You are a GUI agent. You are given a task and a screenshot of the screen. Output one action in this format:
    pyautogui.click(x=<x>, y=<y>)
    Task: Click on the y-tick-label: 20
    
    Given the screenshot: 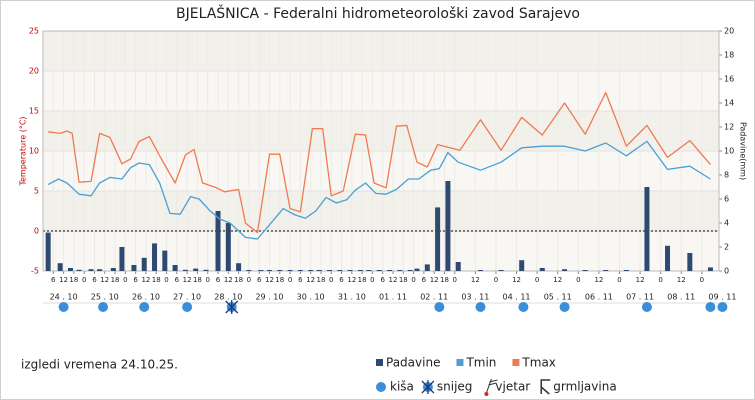 What is the action you would take?
    pyautogui.click(x=34, y=71)
    